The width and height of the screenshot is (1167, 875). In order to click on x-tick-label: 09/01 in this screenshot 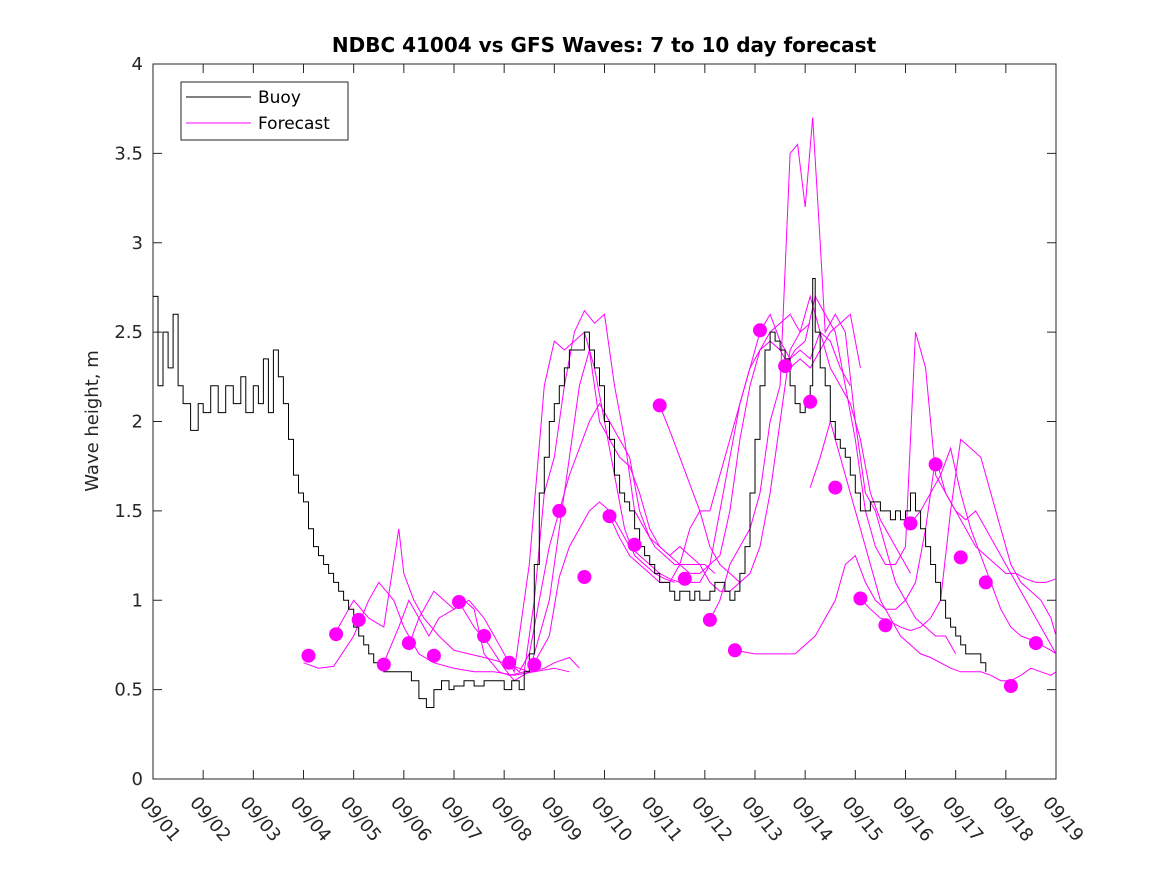, I will do `click(159, 819)`.